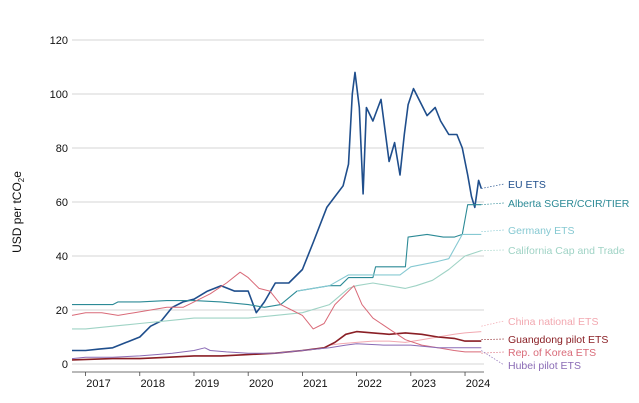 The width and height of the screenshot is (639, 403). Describe the element at coordinates (527, 185) in the screenshot. I see `series-label-eu-ets: EU ETS` at that location.